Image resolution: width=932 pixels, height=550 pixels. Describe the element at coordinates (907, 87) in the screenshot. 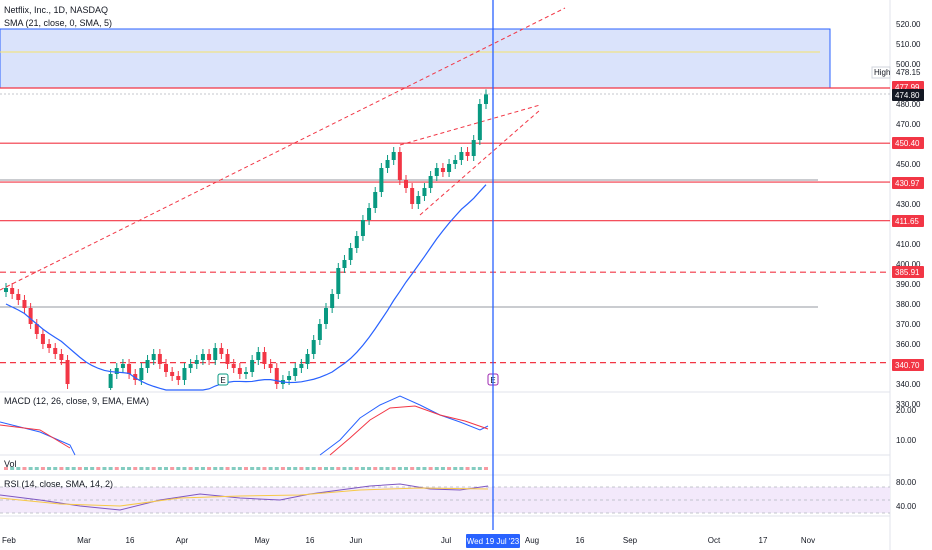

I see `price-badge-text: 477.99` at that location.